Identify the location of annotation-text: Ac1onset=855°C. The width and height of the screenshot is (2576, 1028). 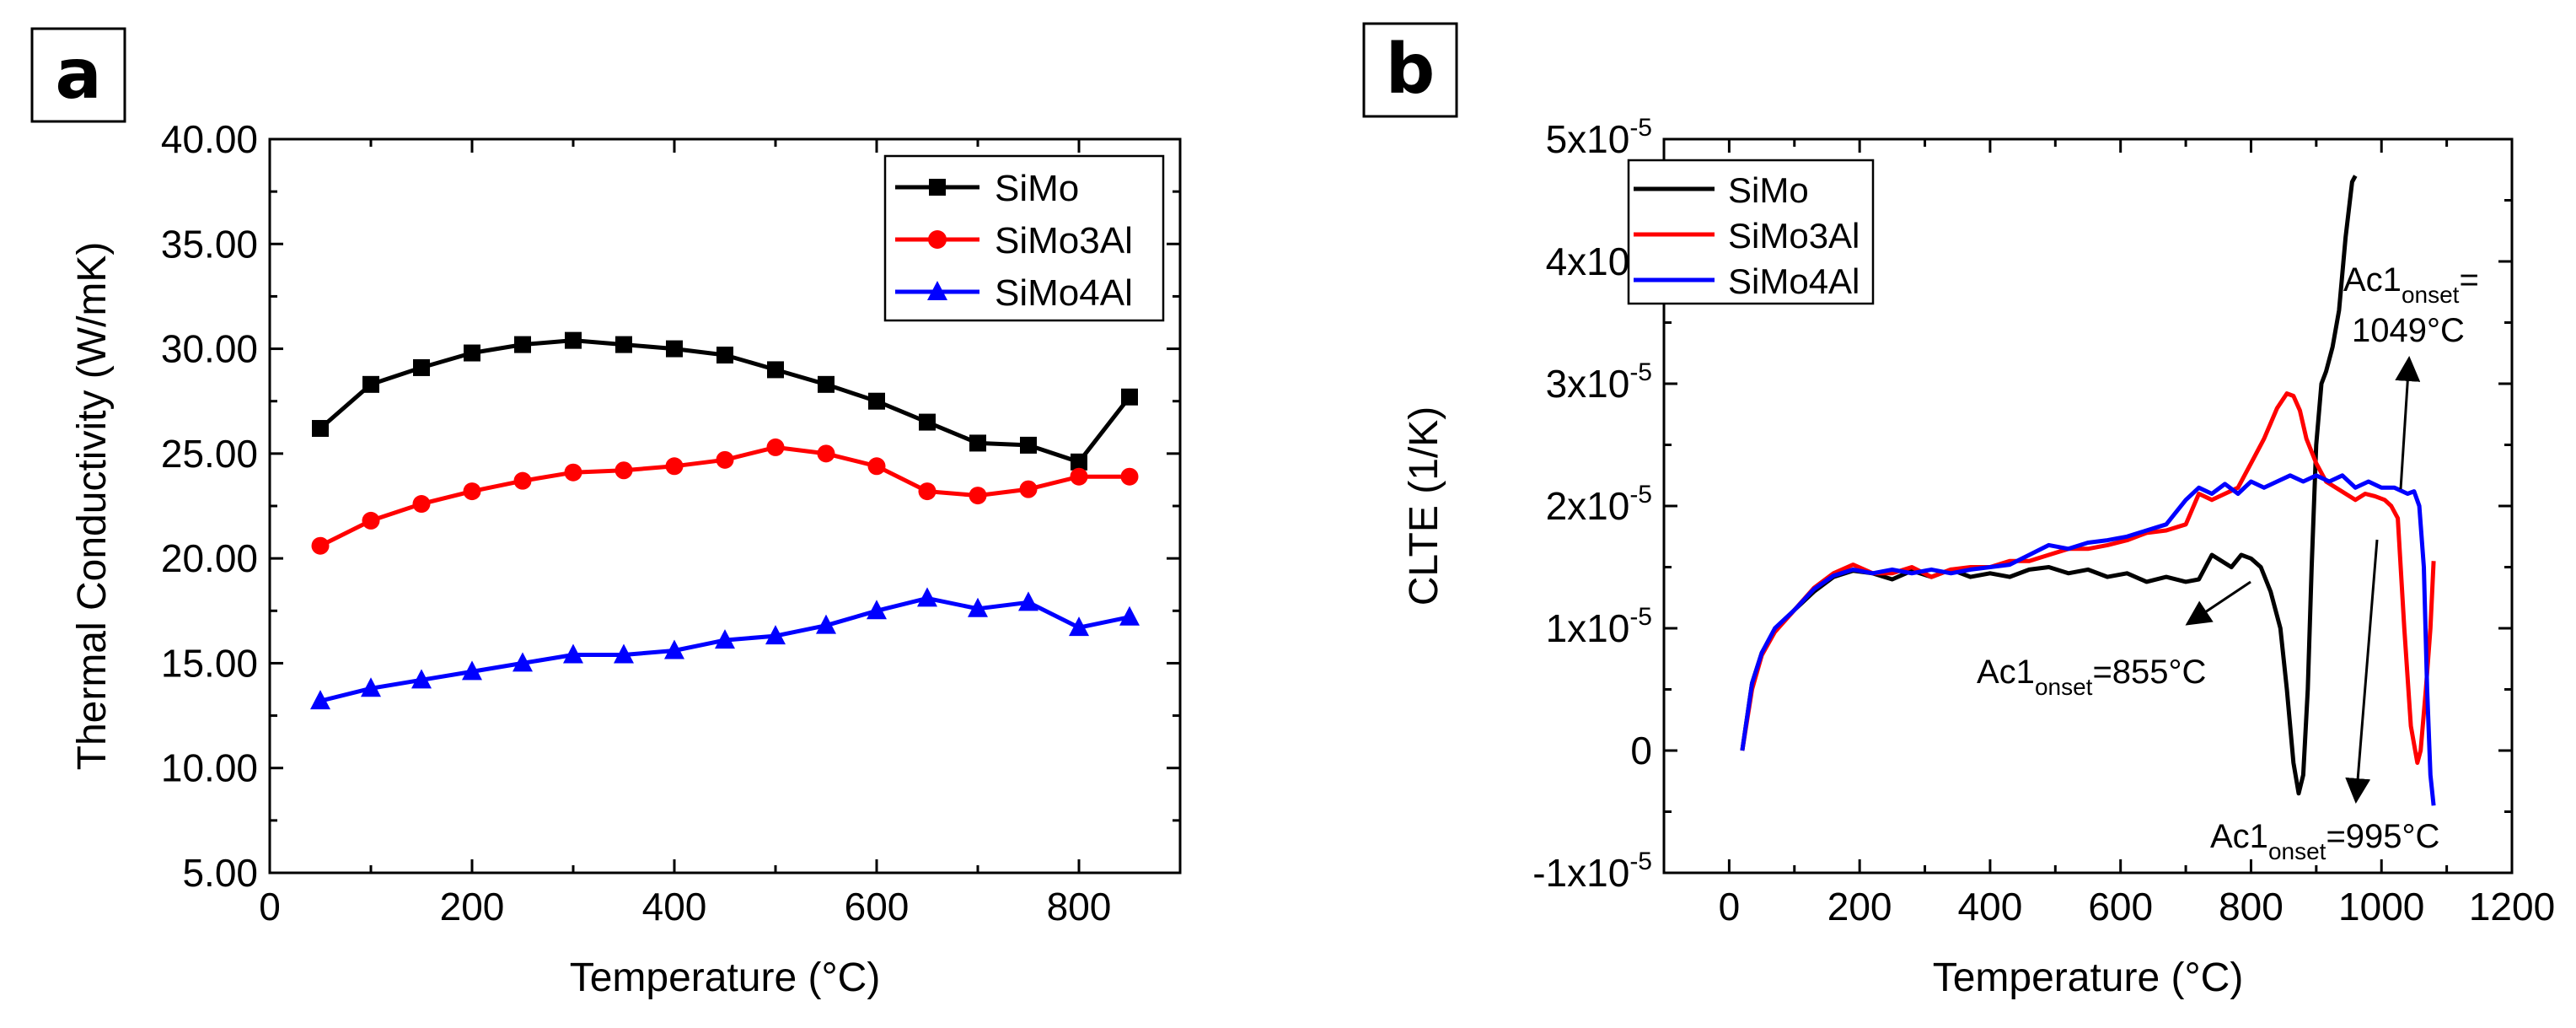
(2091, 677).